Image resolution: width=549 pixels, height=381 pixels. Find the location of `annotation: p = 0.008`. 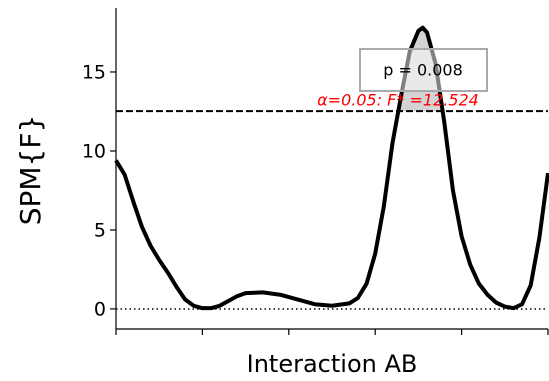

annotation: p = 0.008 is located at coordinates (423, 70).